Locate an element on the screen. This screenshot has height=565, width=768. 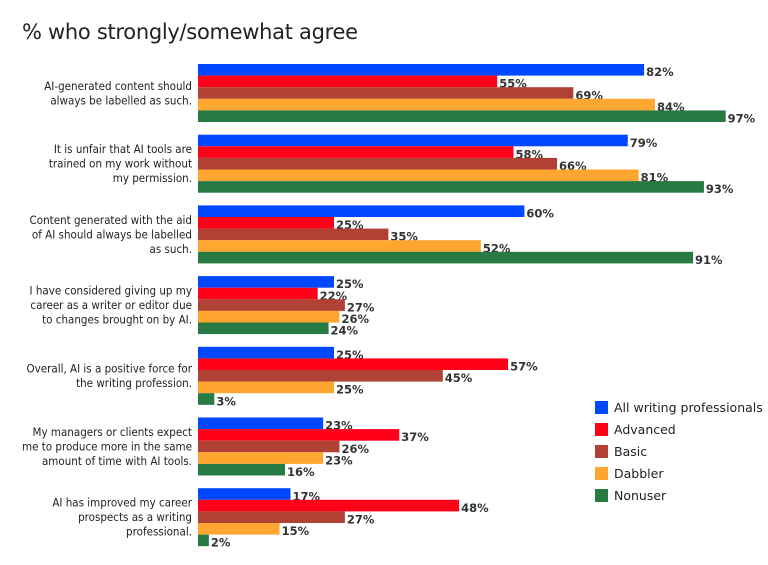
category-label: It is unfair that AI tools are is located at coordinates (123, 149).